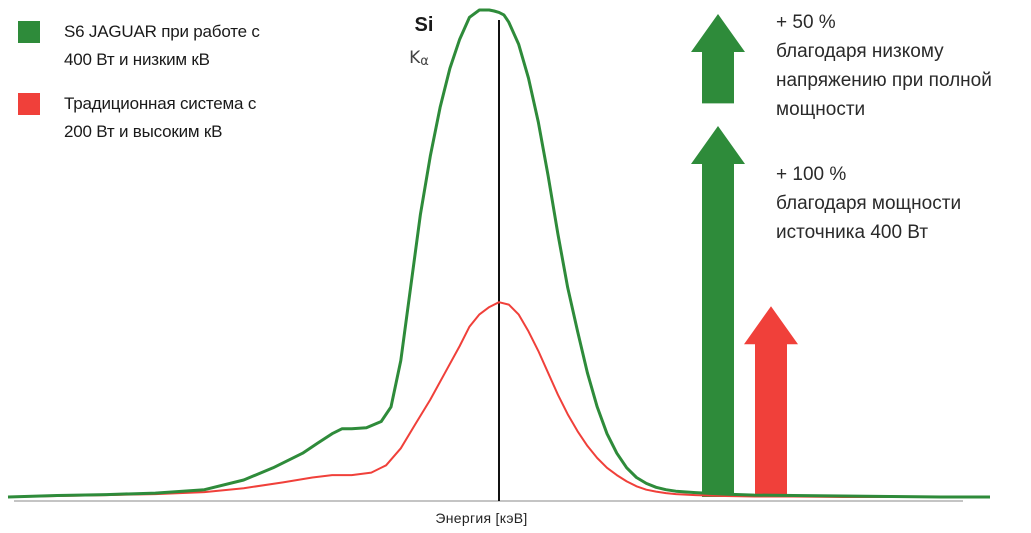  Describe the element at coordinates (415, 58) in the screenshot. I see `peak-line-letter: K` at that location.